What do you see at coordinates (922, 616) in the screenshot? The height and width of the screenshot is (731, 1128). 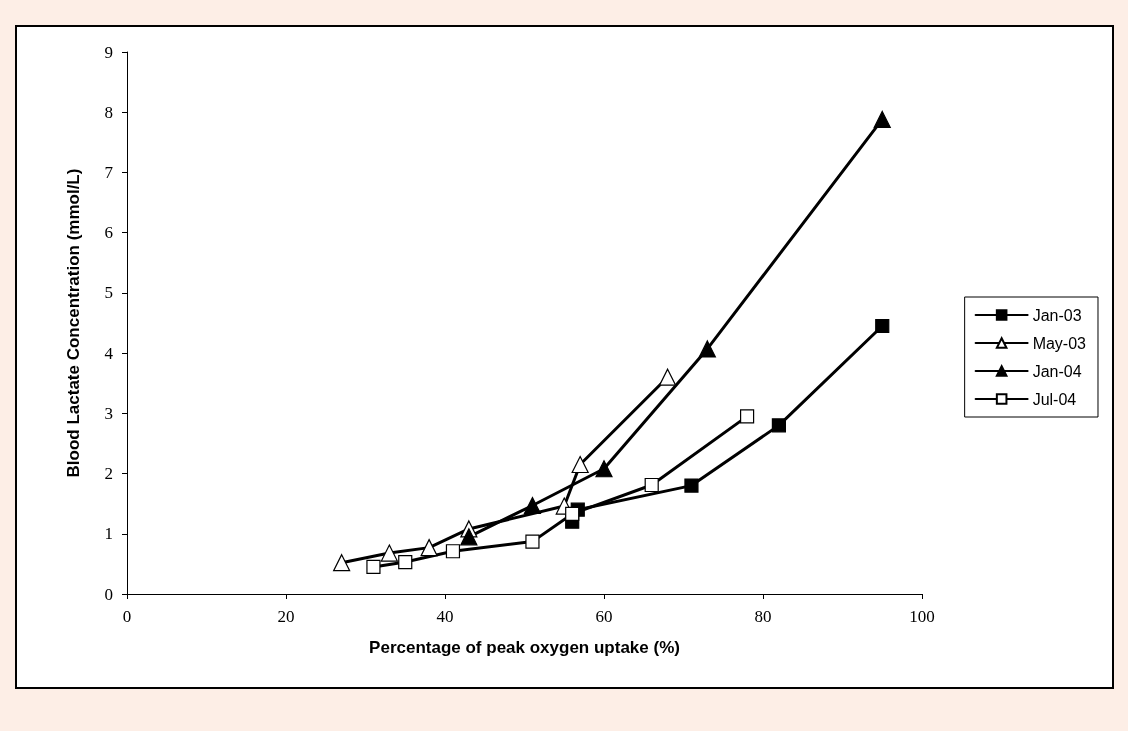 I see `x-tick-label: 100` at bounding box center [922, 616].